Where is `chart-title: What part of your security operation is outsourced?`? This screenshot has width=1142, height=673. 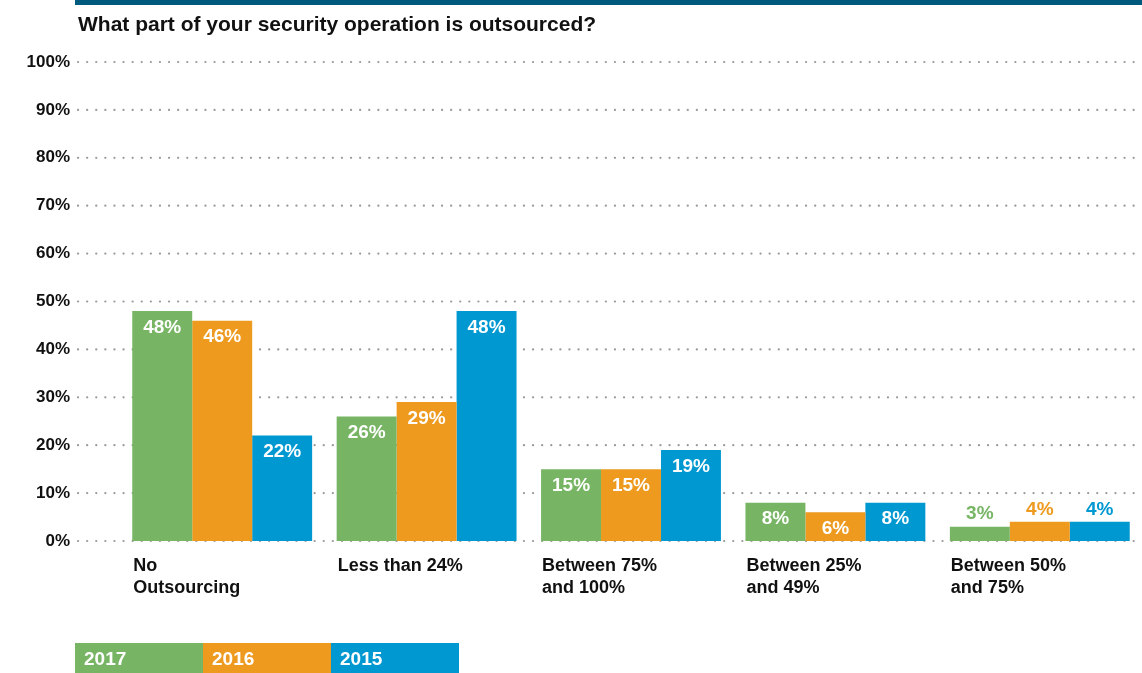
chart-title: What part of your security operation is outsourced? is located at coordinates (337, 24).